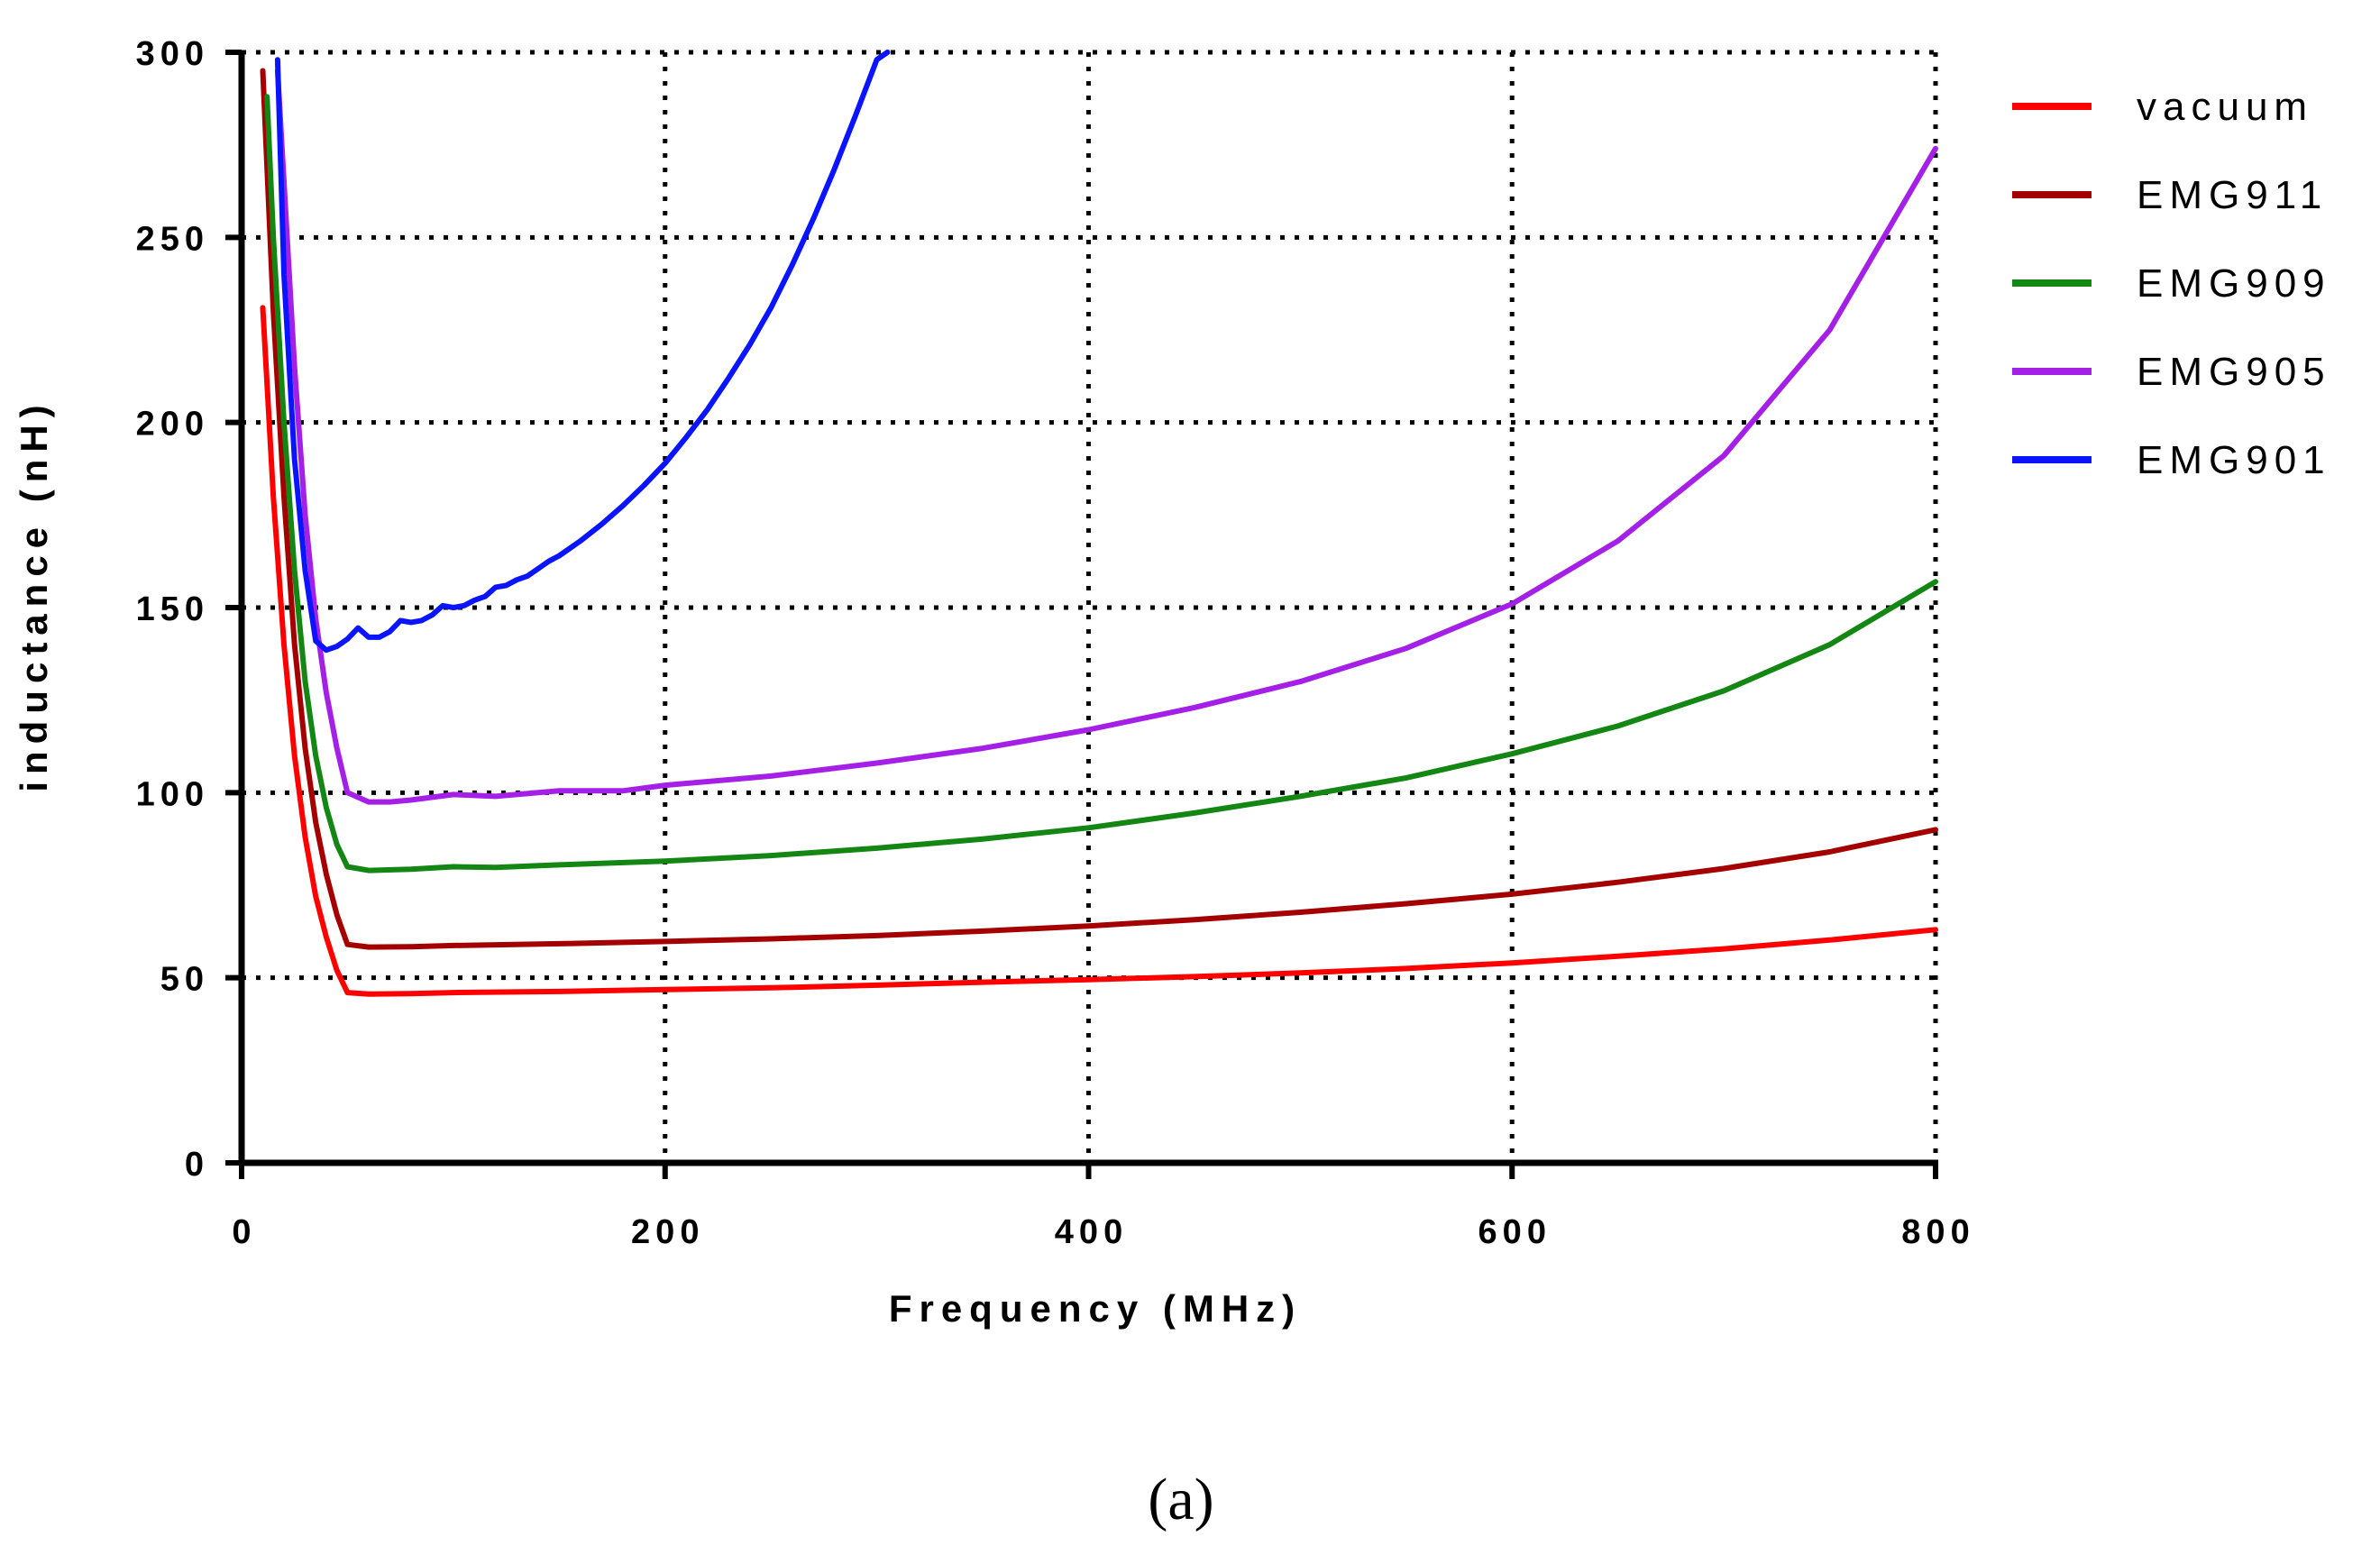  What do you see at coordinates (2225, 107) in the screenshot?
I see `legend-label-vacuum: vacuum` at bounding box center [2225, 107].